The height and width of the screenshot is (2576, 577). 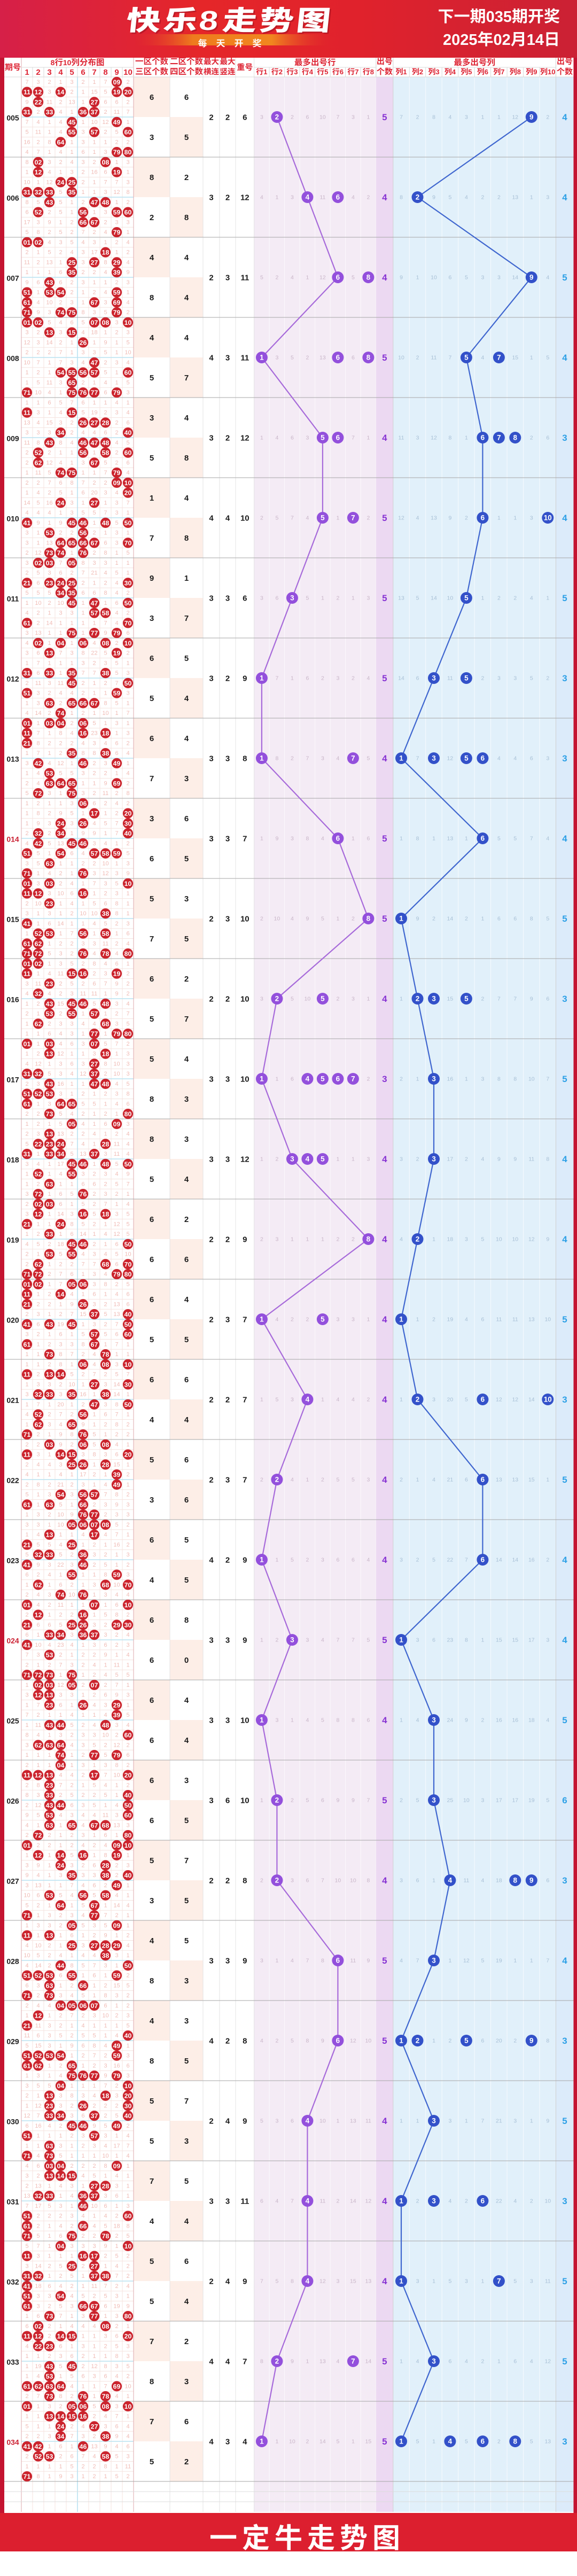 What do you see at coordinates (83, 1635) in the screenshot?
I see `svg-text: 36` at bounding box center [83, 1635].